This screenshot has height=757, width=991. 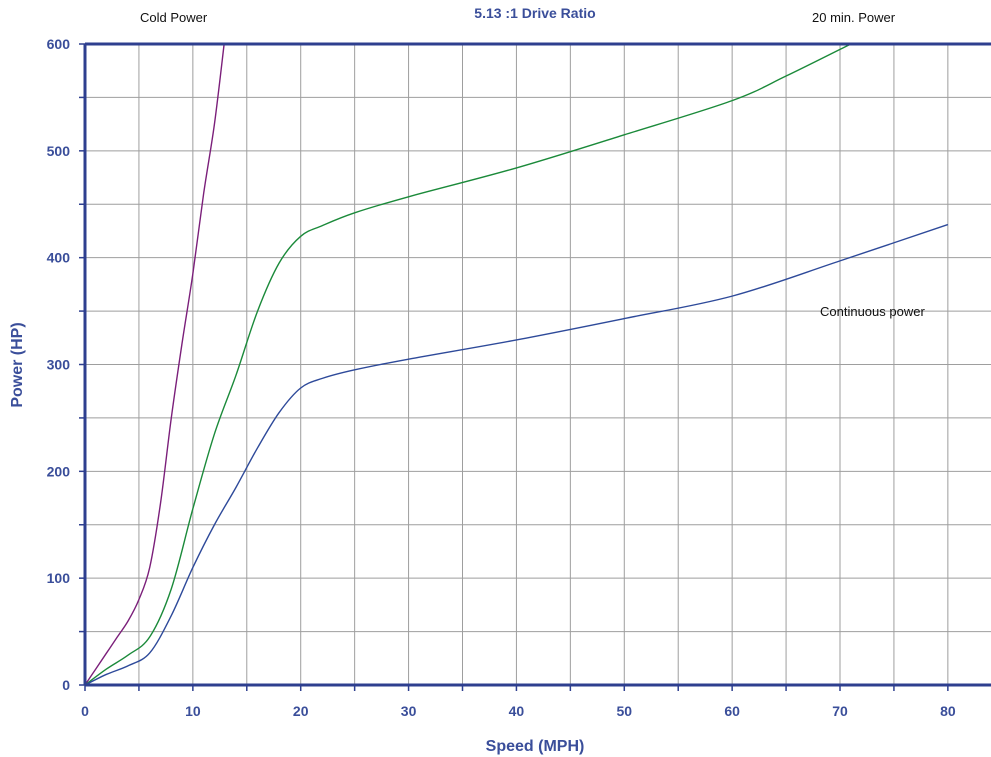 What do you see at coordinates (840, 711) in the screenshot?
I see `x-tick-label: 70` at bounding box center [840, 711].